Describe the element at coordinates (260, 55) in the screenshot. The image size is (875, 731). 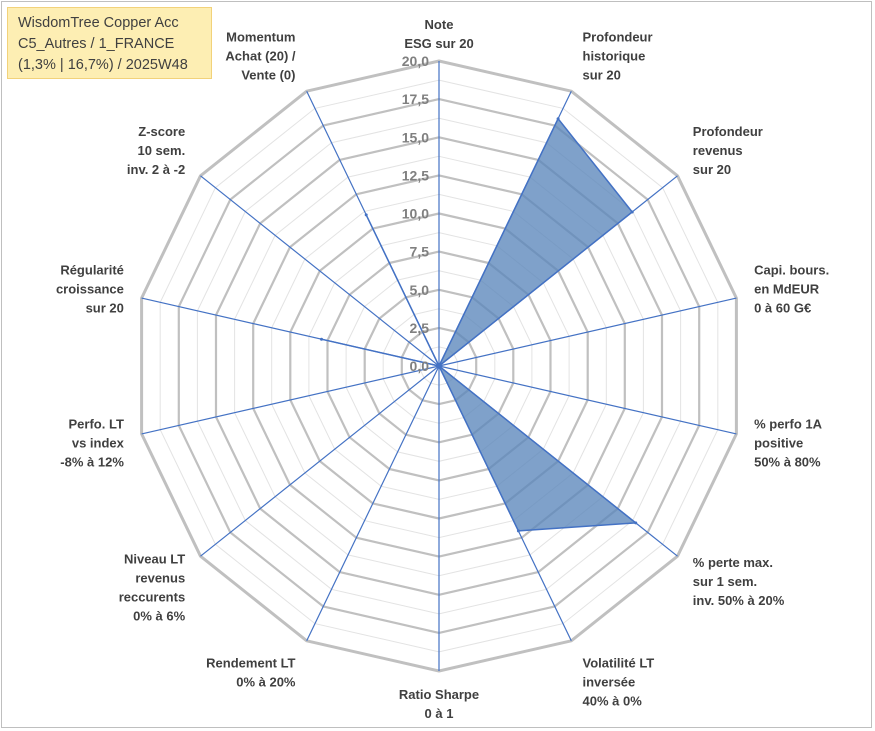
I see `axis-label: Momentum Achat (20) / Vente (0)` at that location.